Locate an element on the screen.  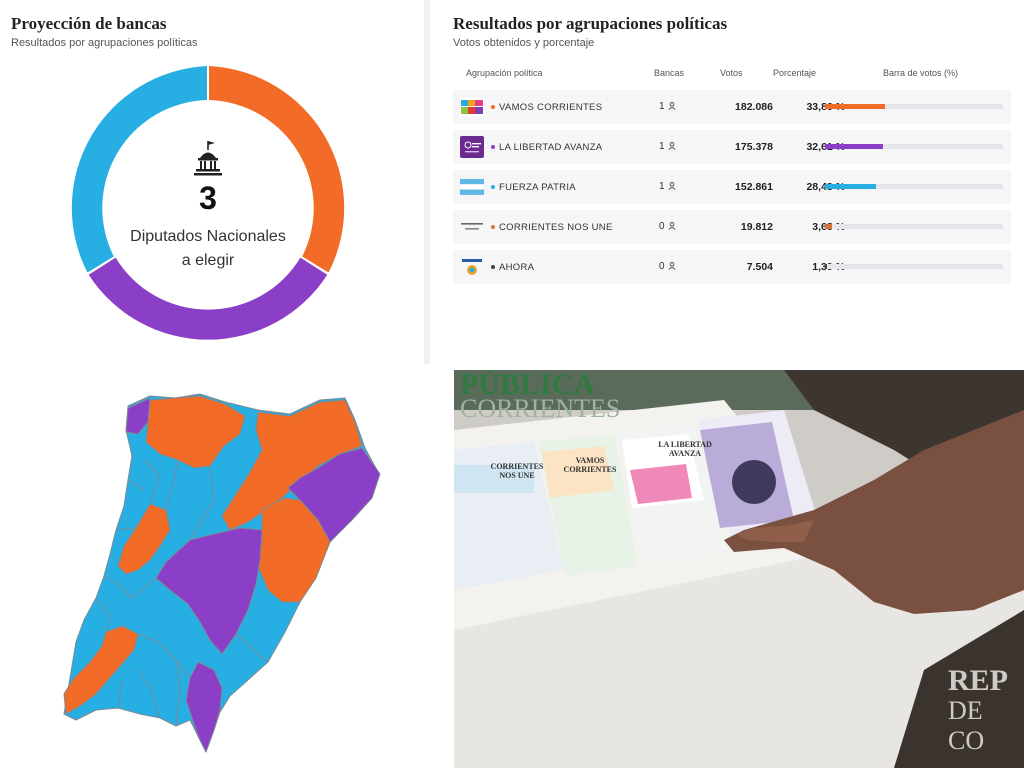
result-row: CORRIENTES NOS UNE 0 19.812 3,68 % is located at coordinates (732, 227).